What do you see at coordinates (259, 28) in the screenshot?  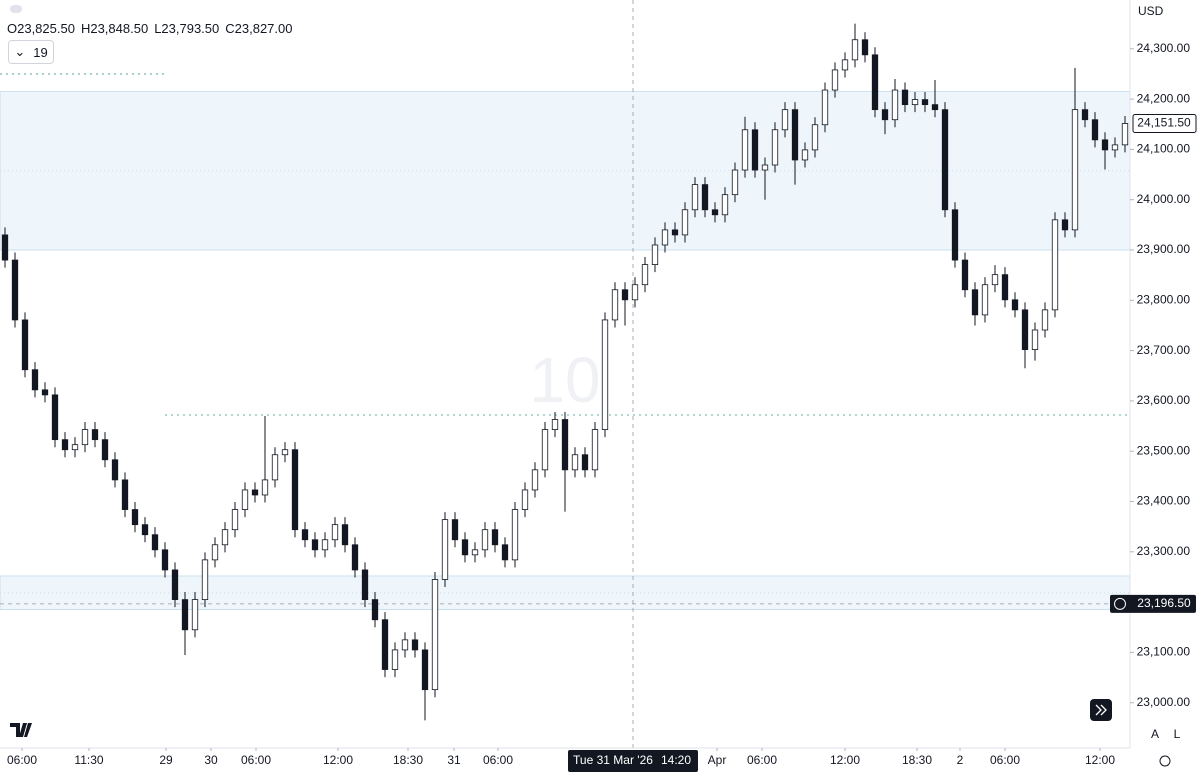 I see `ohlc-value: C23,827.00` at bounding box center [259, 28].